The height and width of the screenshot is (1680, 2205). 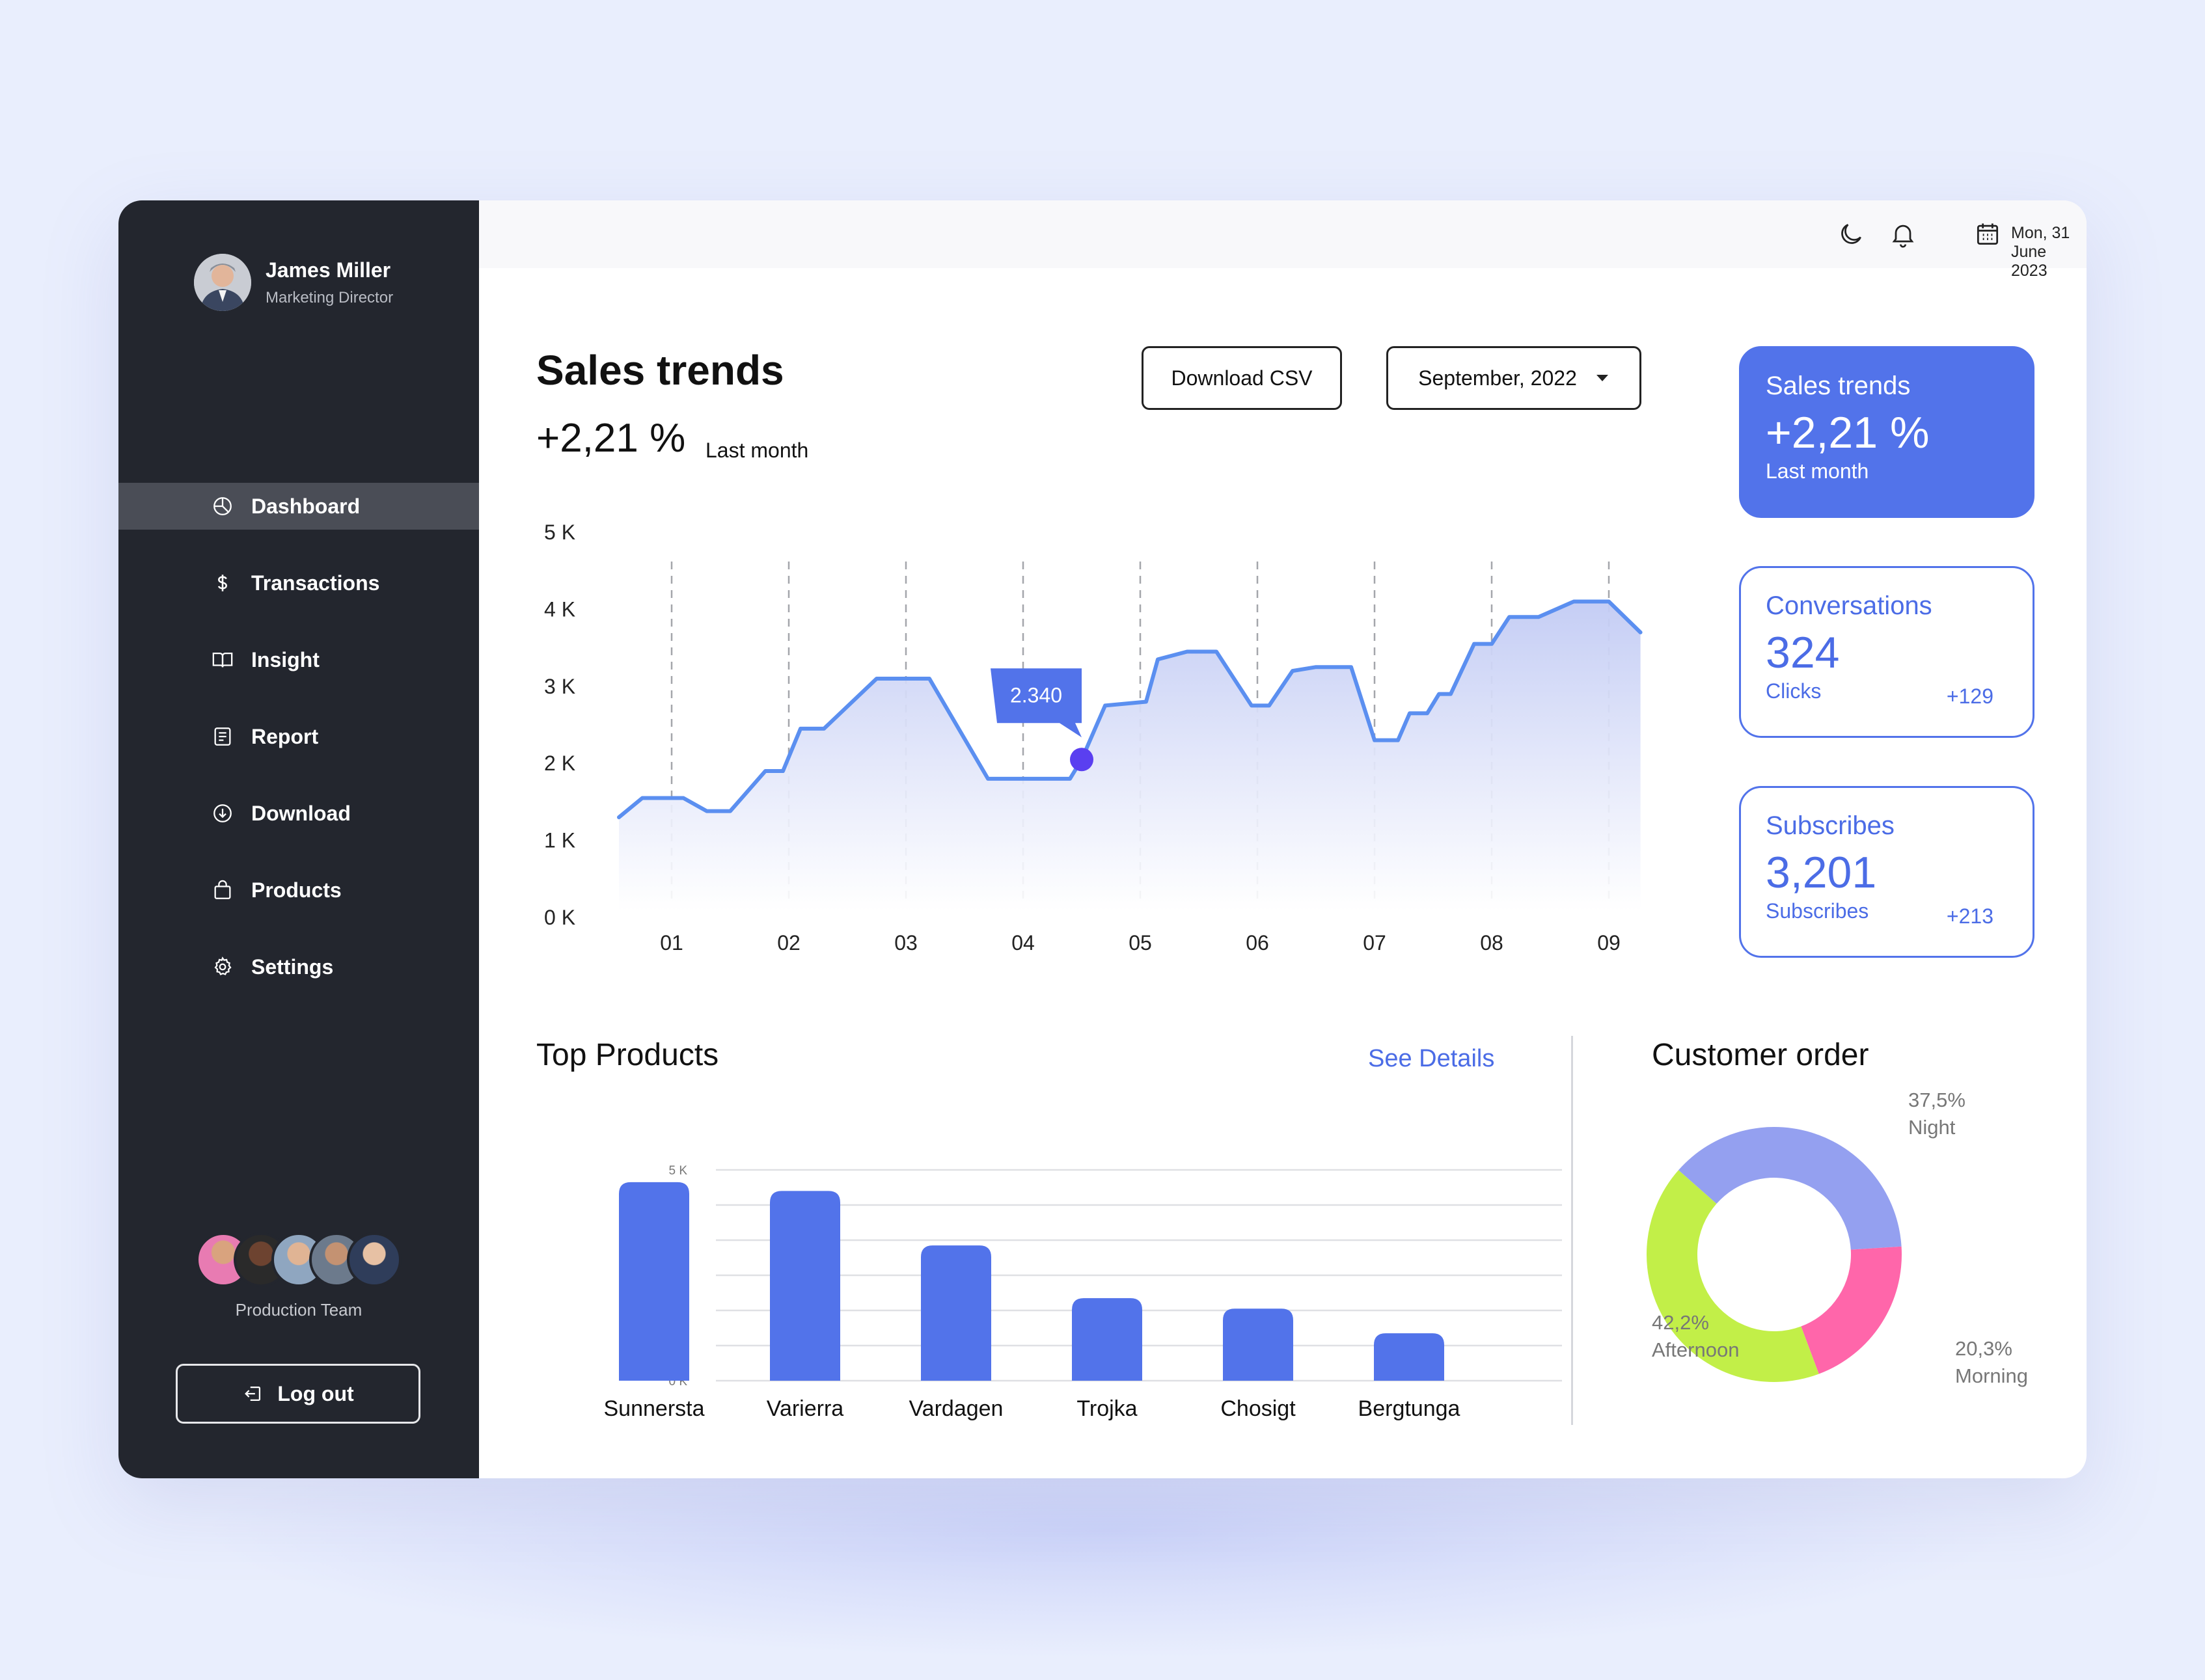 I want to click on x-tick-label: 06, so click(x=1258, y=943).